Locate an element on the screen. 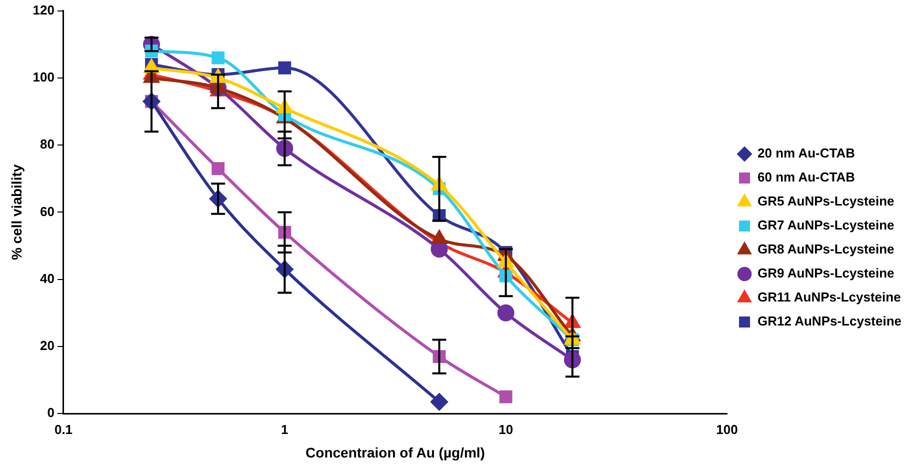  legend-label: GR12 AuNPs-Lcysteine is located at coordinates (830, 321).